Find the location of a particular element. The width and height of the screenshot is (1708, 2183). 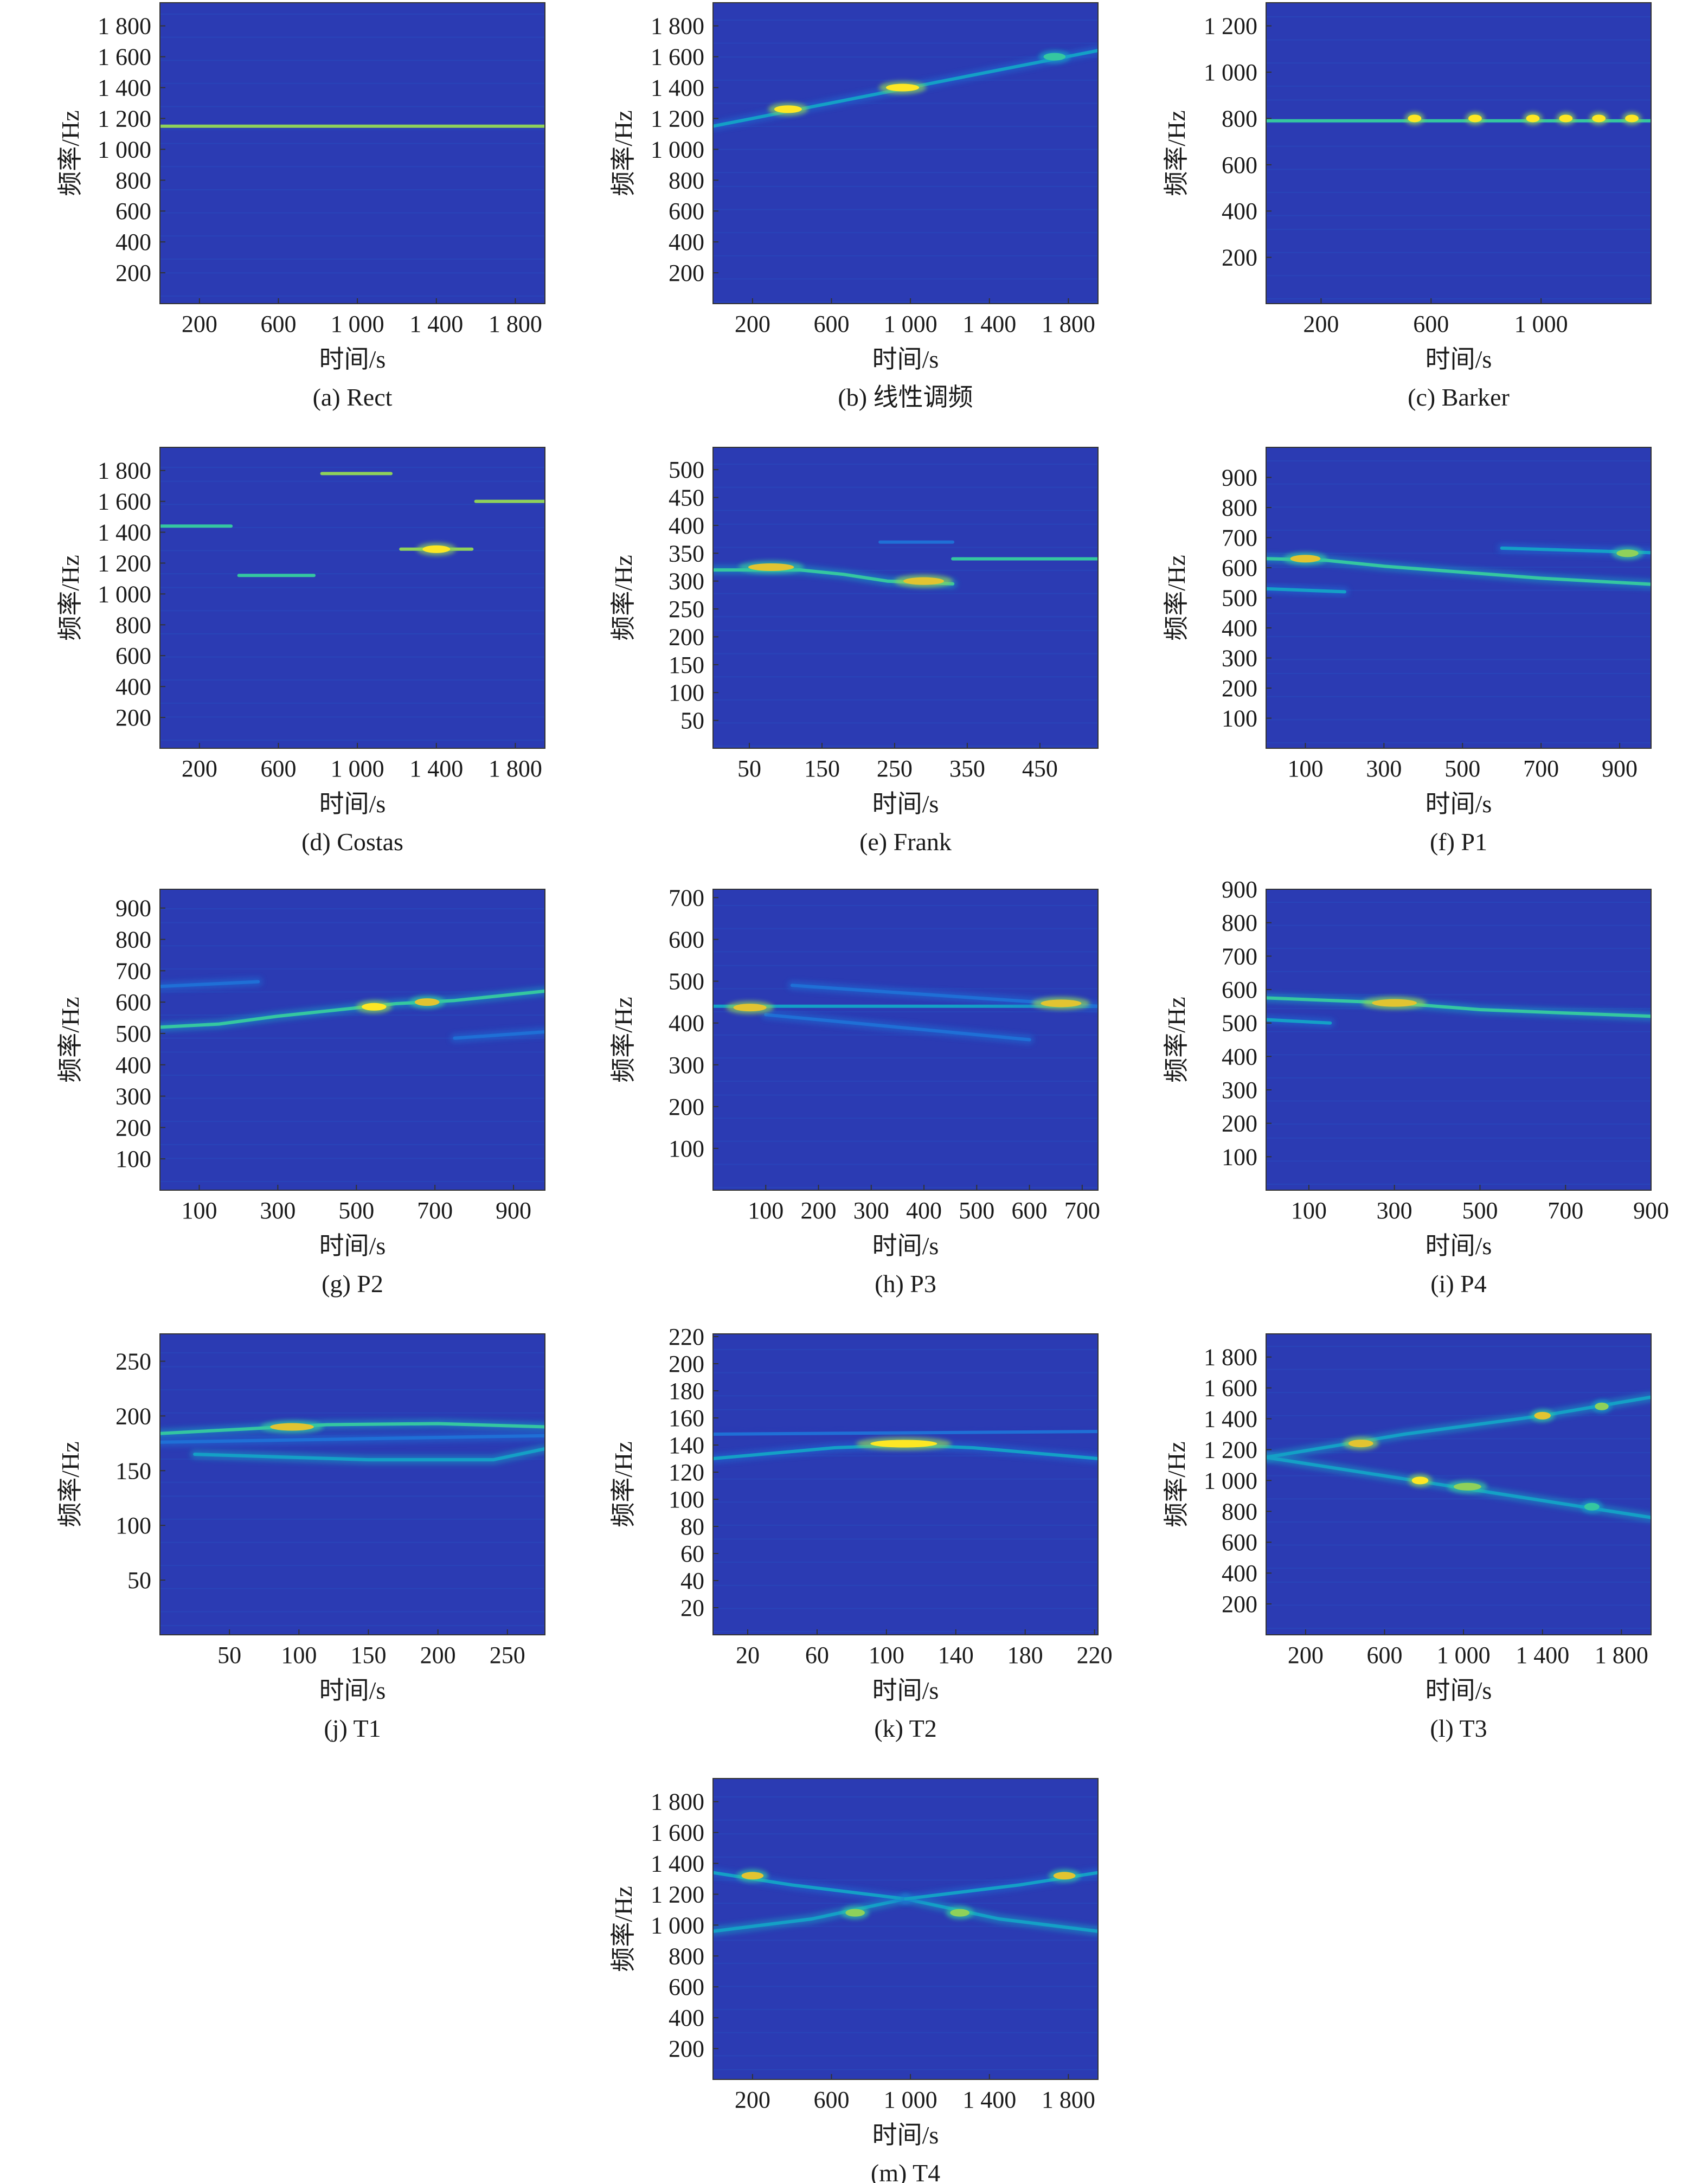

x-tick-label: 500 is located at coordinates (1480, 1210).